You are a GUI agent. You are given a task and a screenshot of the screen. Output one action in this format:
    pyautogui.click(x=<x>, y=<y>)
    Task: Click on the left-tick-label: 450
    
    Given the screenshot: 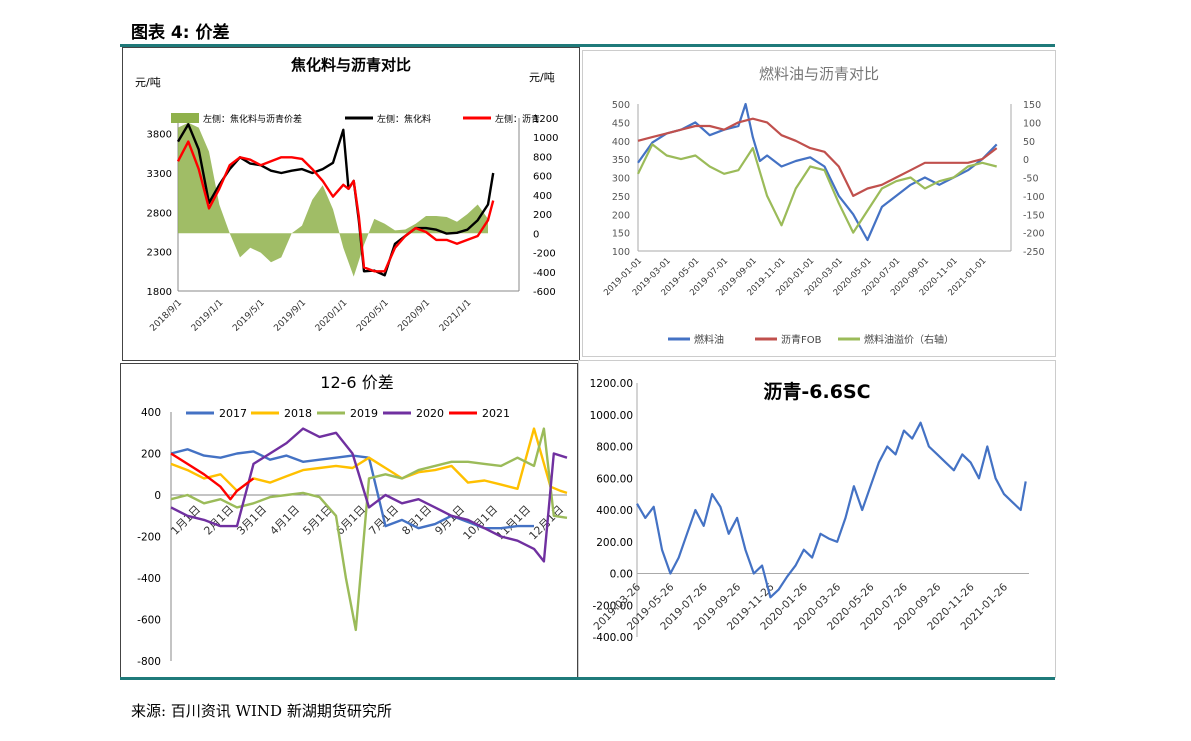 What is the action you would take?
    pyautogui.click(x=621, y=123)
    